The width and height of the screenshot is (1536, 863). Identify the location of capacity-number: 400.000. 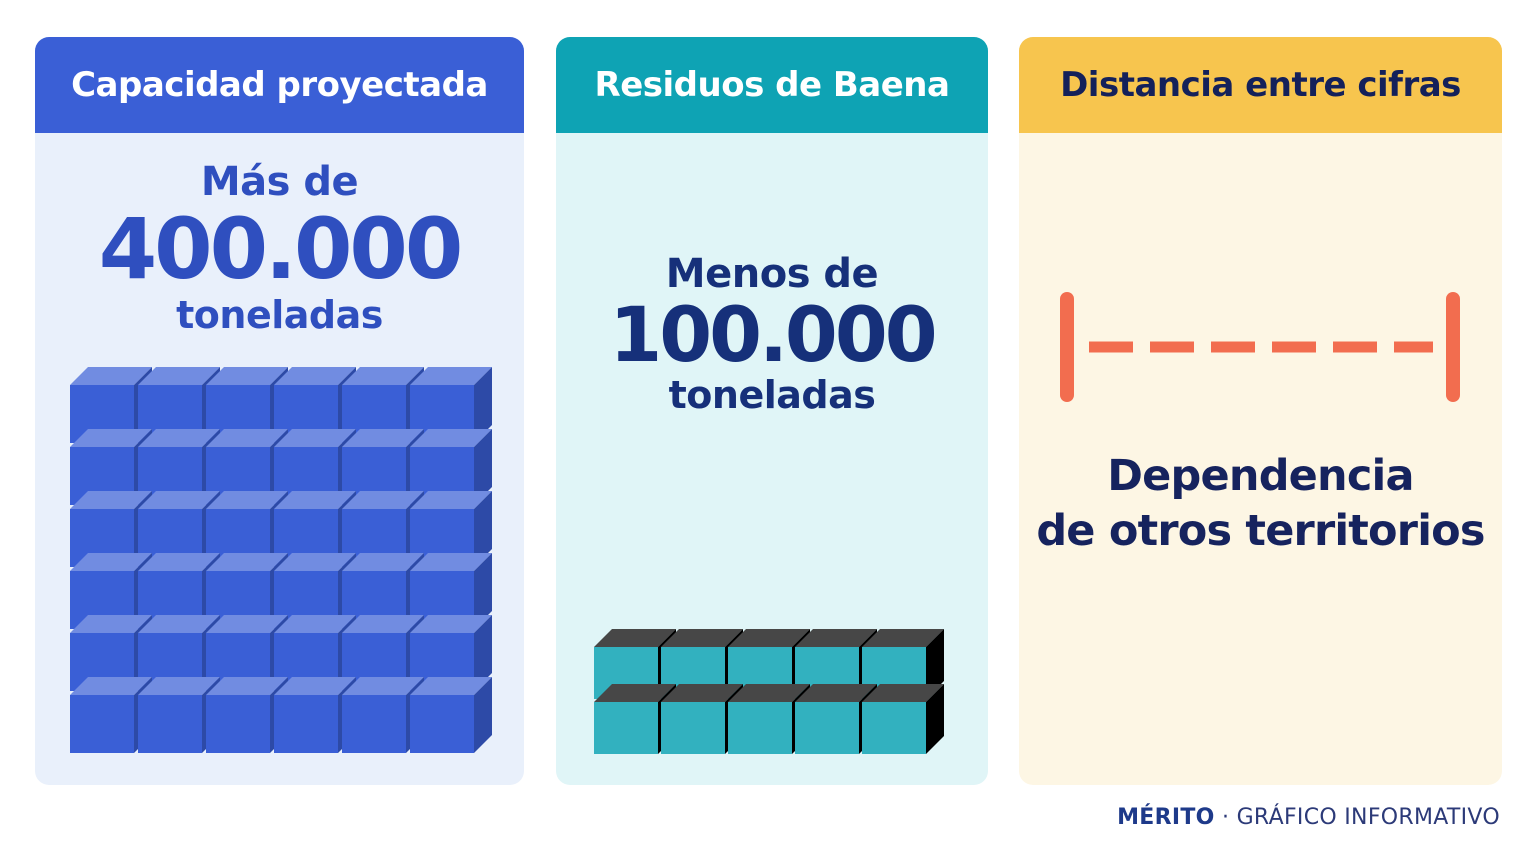
(281, 249).